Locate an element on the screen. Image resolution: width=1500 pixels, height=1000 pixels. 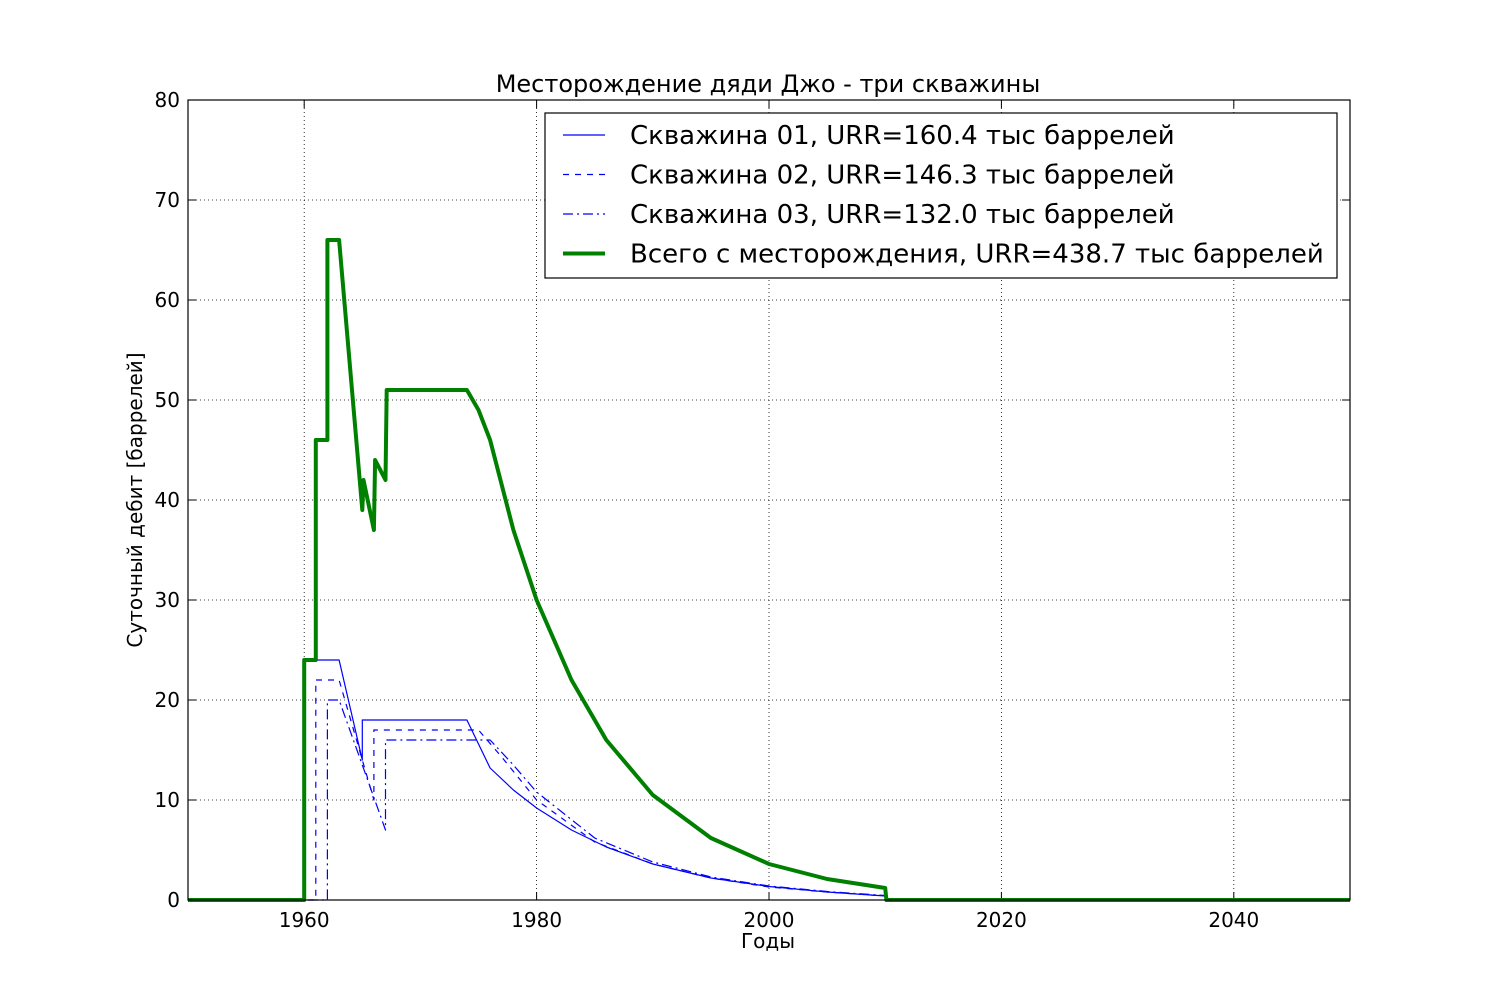
legend-label: Скважина 01, URR=160.4 тыс баррелей is located at coordinates (902, 136).